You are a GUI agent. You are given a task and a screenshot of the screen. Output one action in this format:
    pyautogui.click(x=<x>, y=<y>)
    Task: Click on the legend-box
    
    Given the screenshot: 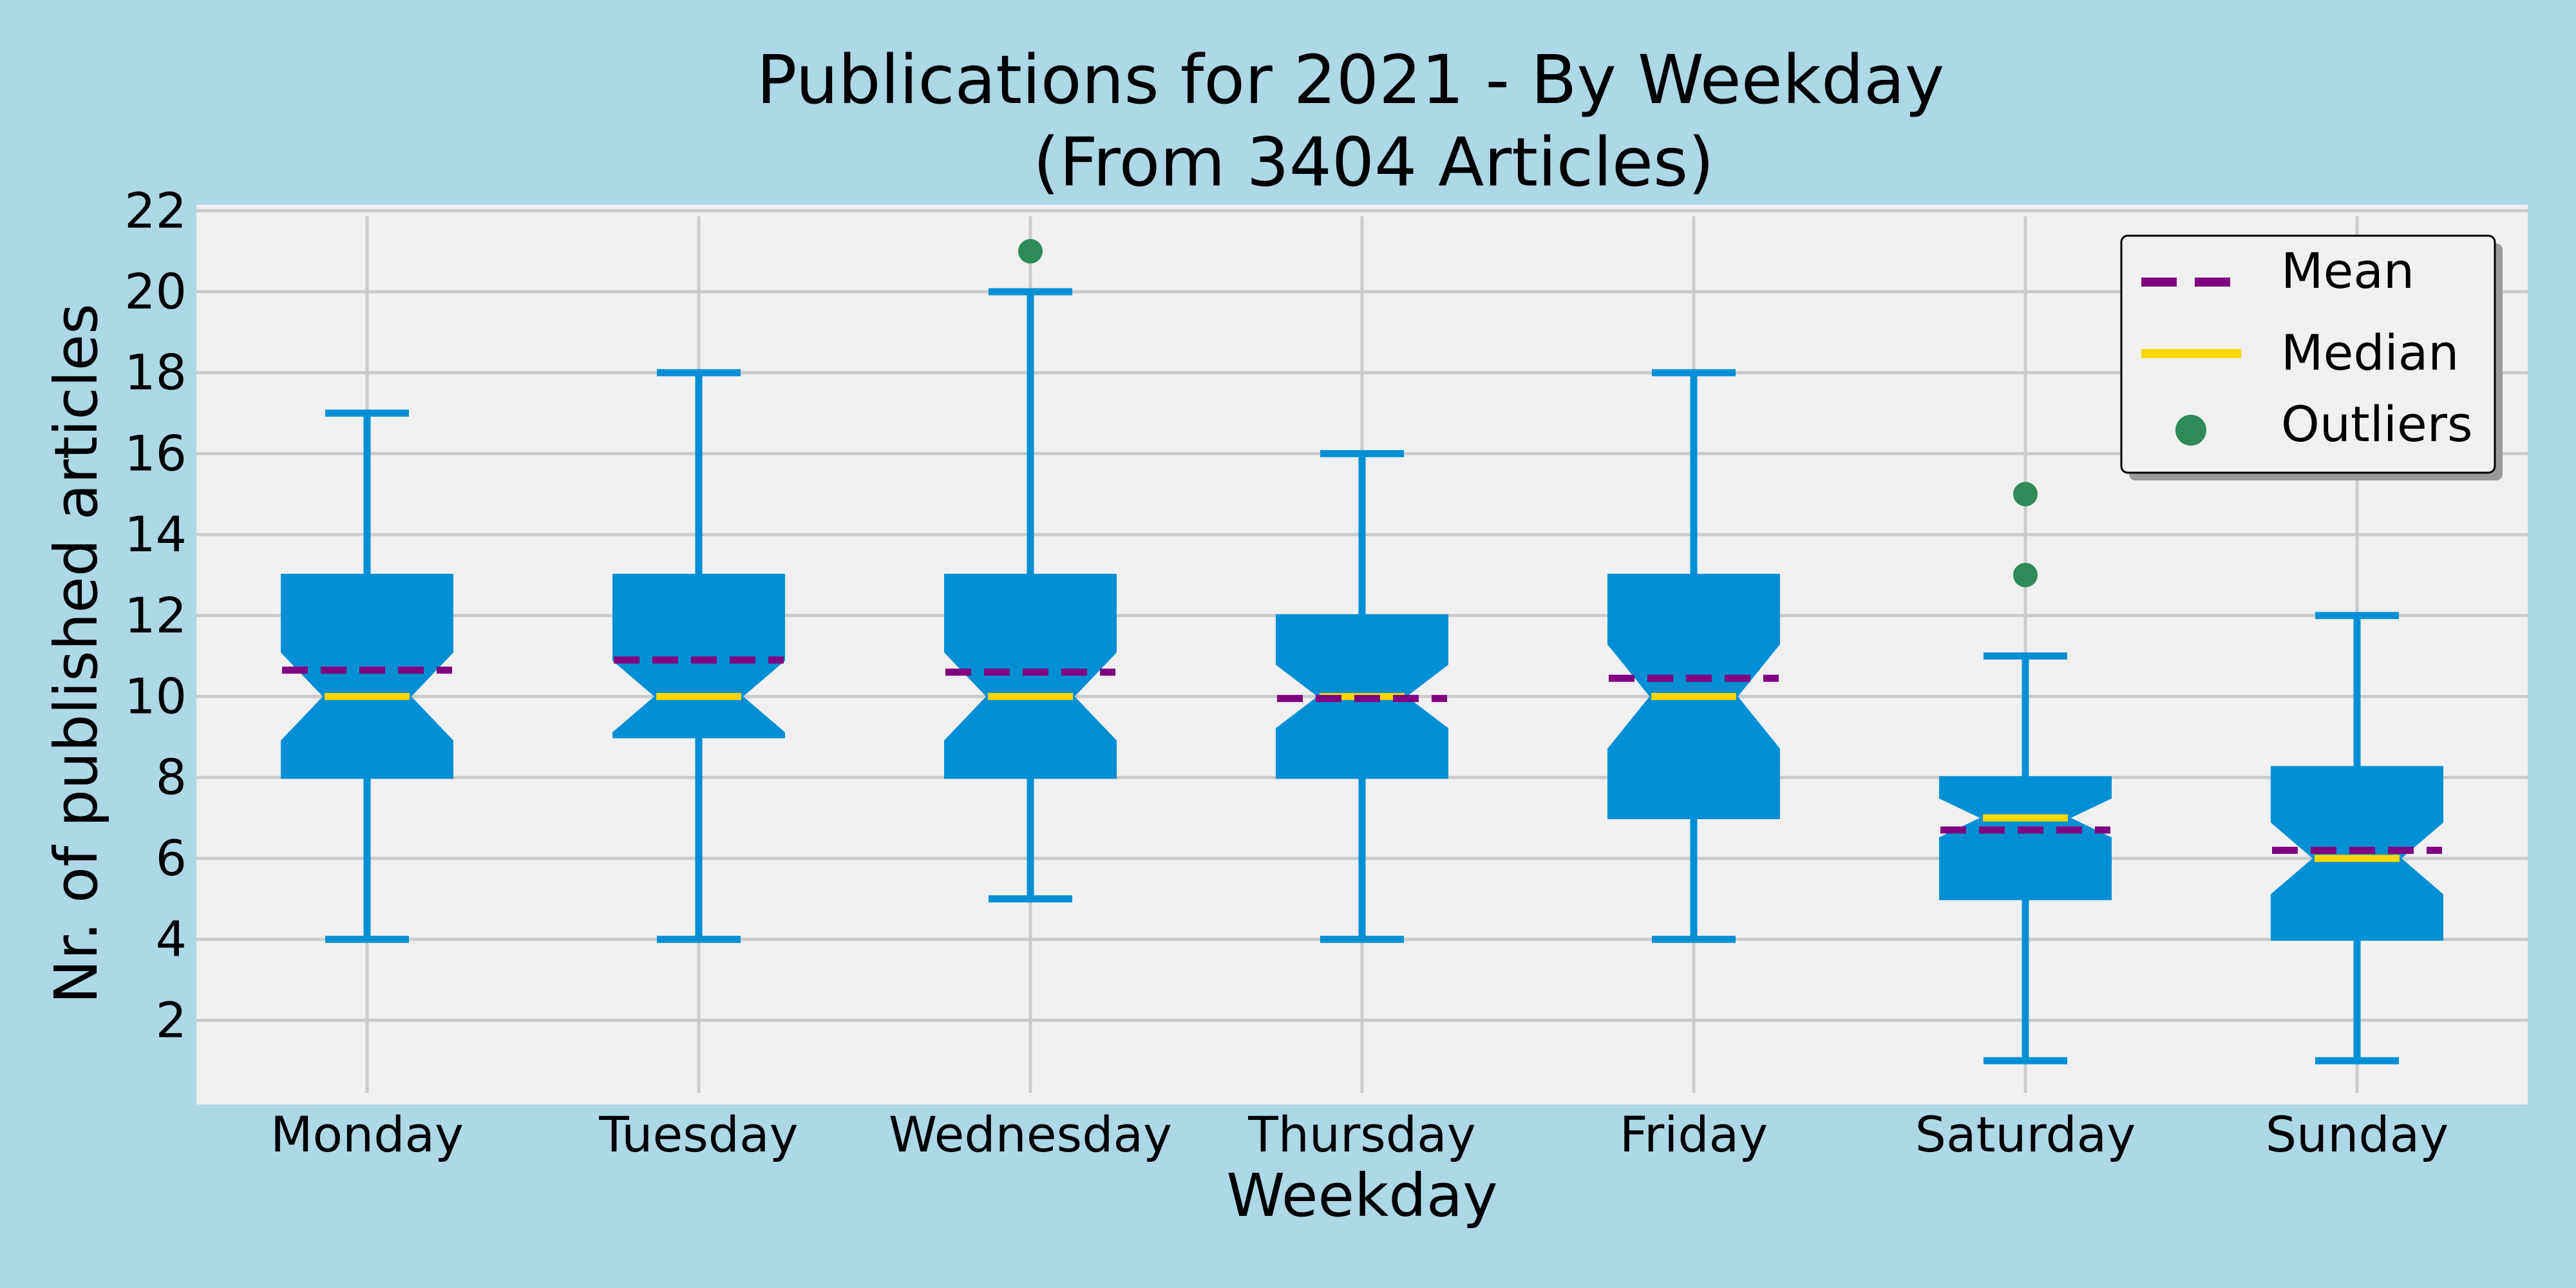 What is the action you would take?
    pyautogui.click(x=2308, y=354)
    